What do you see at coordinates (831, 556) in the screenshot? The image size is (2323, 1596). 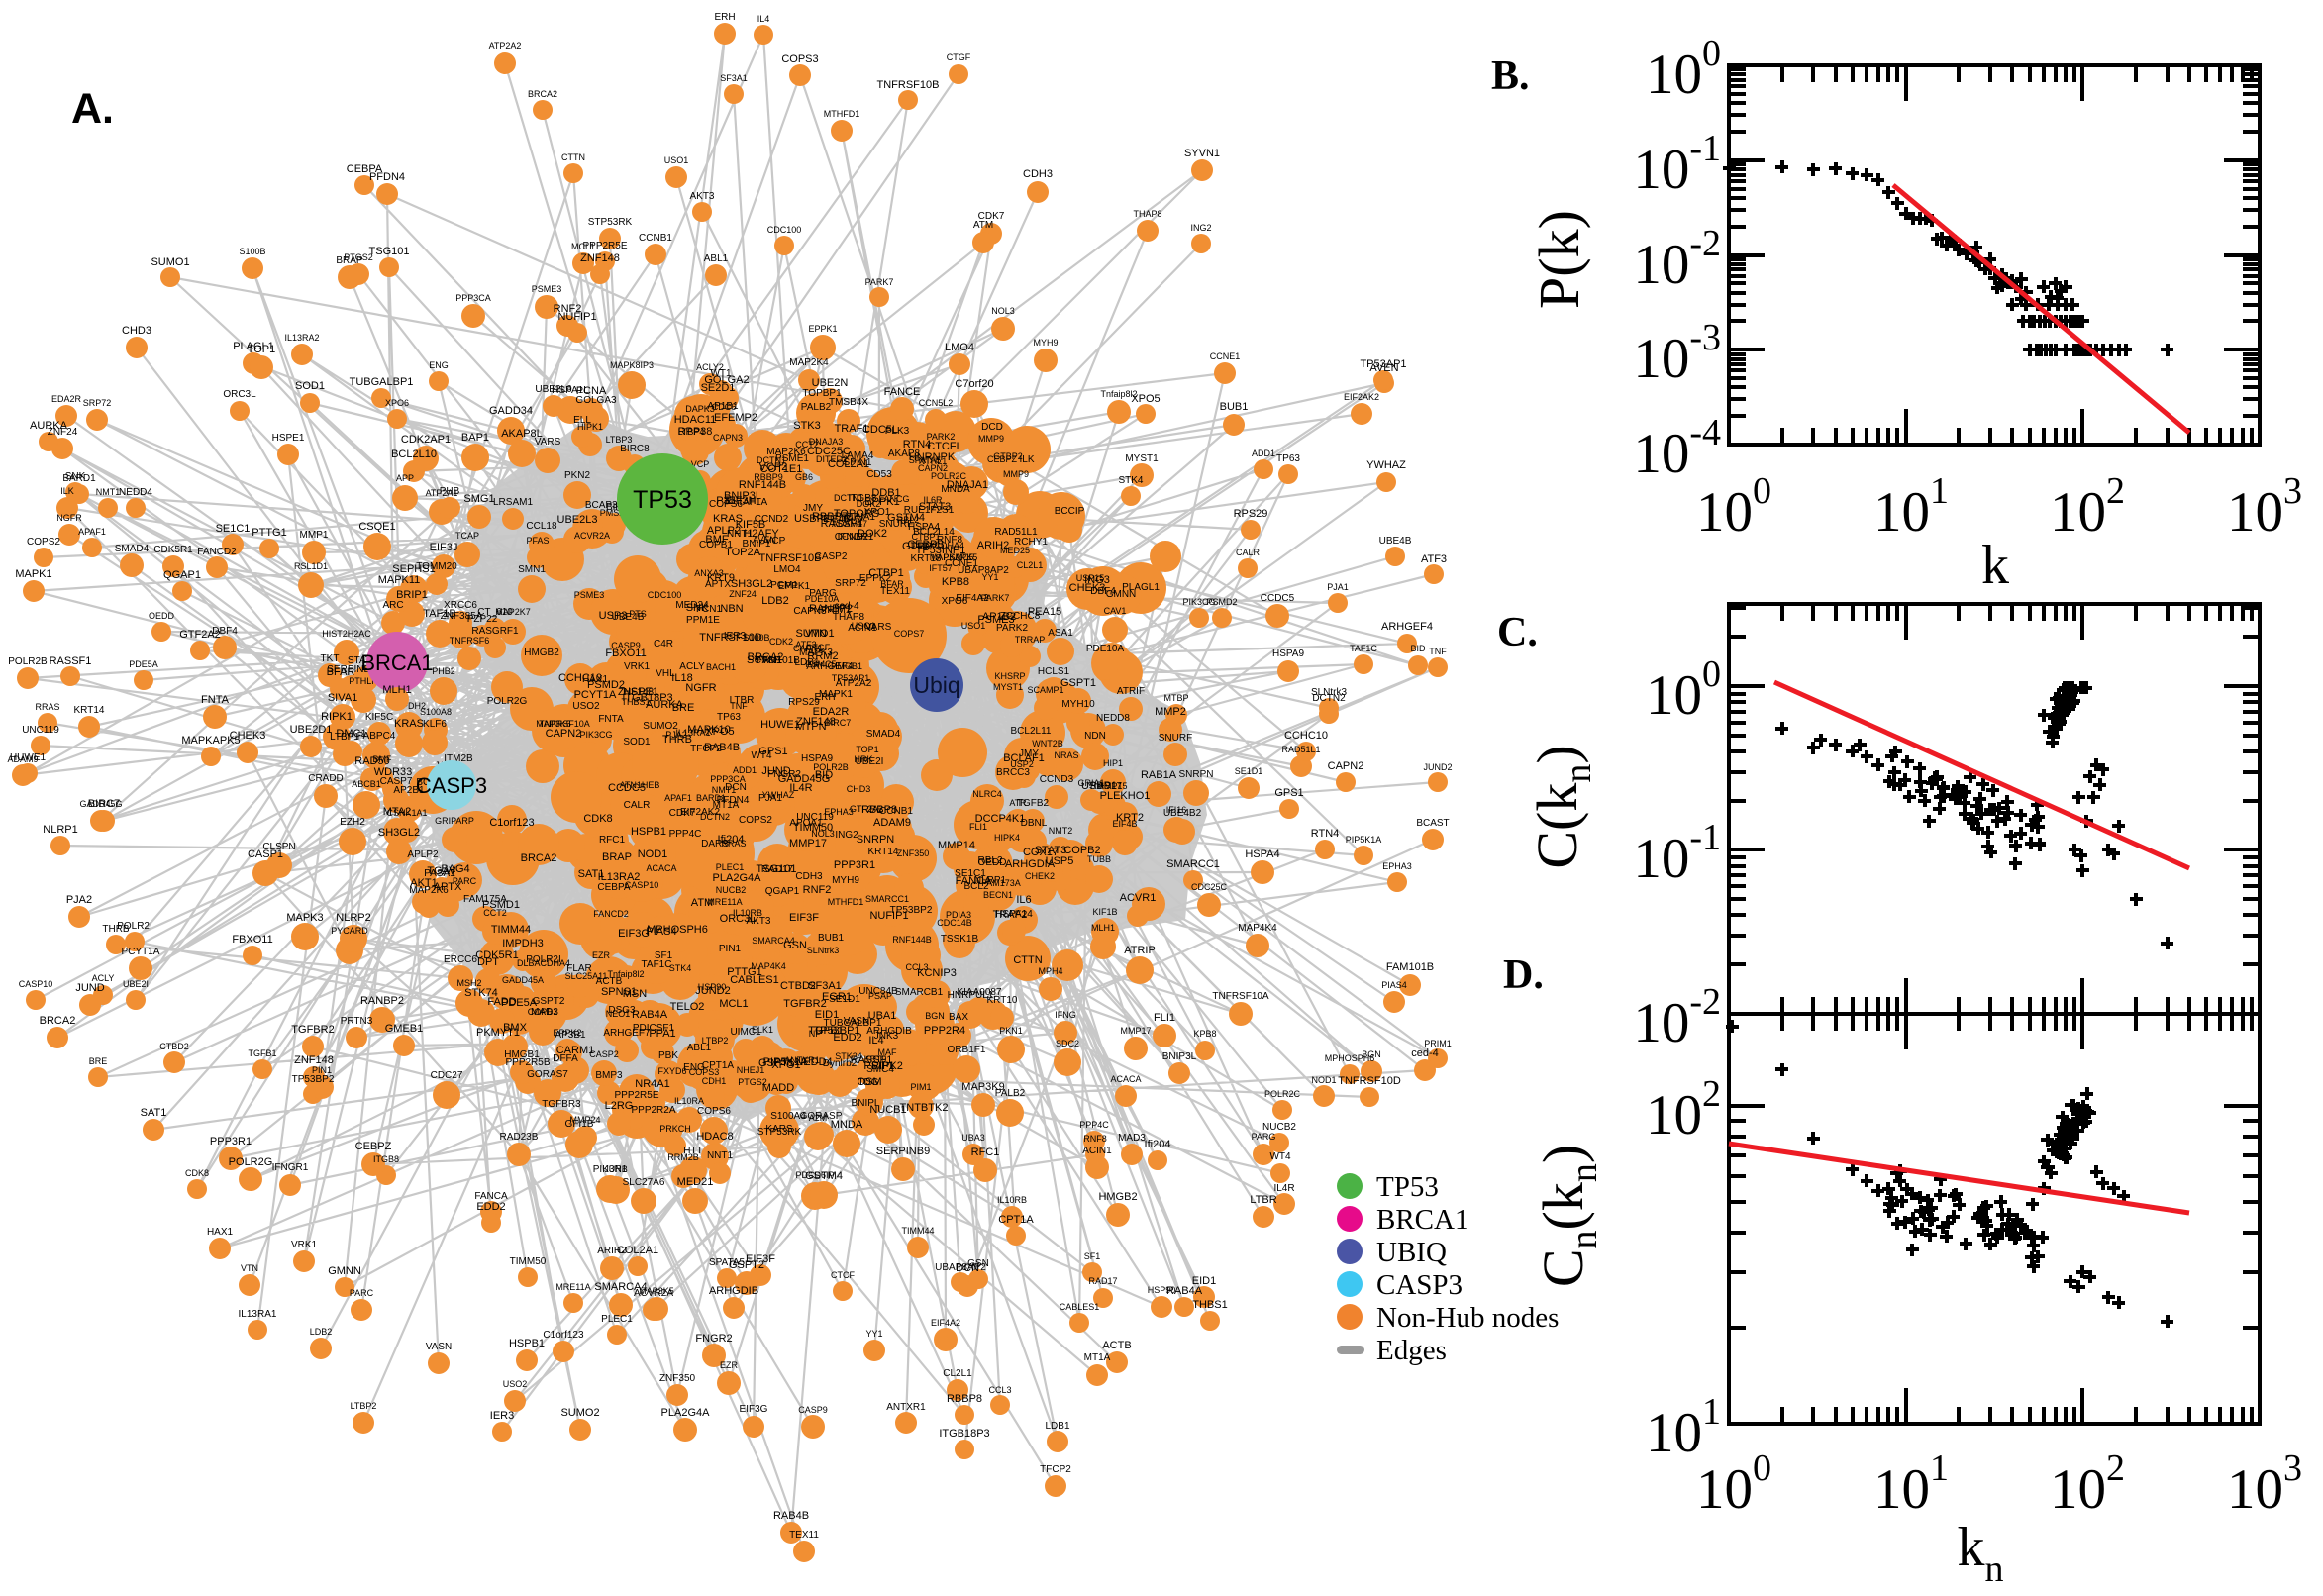 I see `svg-text: CASP2` at bounding box center [831, 556].